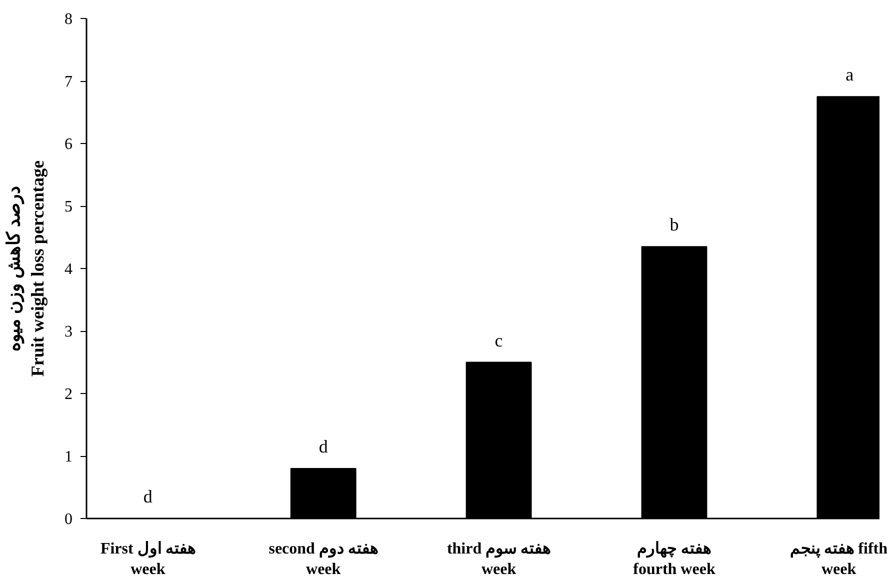 This screenshot has width=887, height=580. What do you see at coordinates (68, 332) in the screenshot?
I see `y-tick-label: 3` at bounding box center [68, 332].